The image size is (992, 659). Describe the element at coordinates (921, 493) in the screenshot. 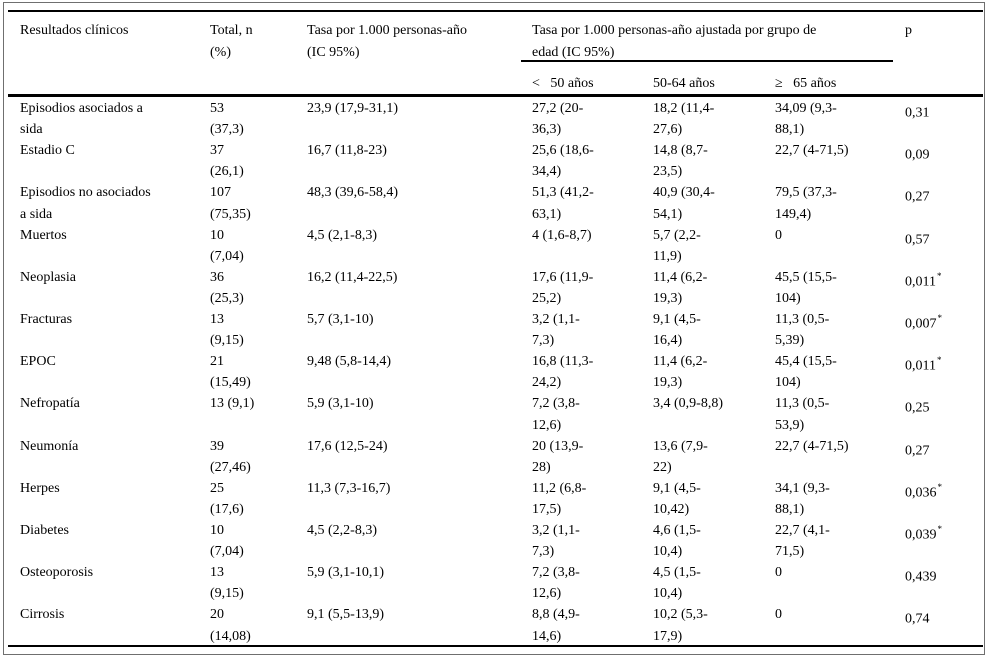

I see `p-value-text: 0,036` at that location.